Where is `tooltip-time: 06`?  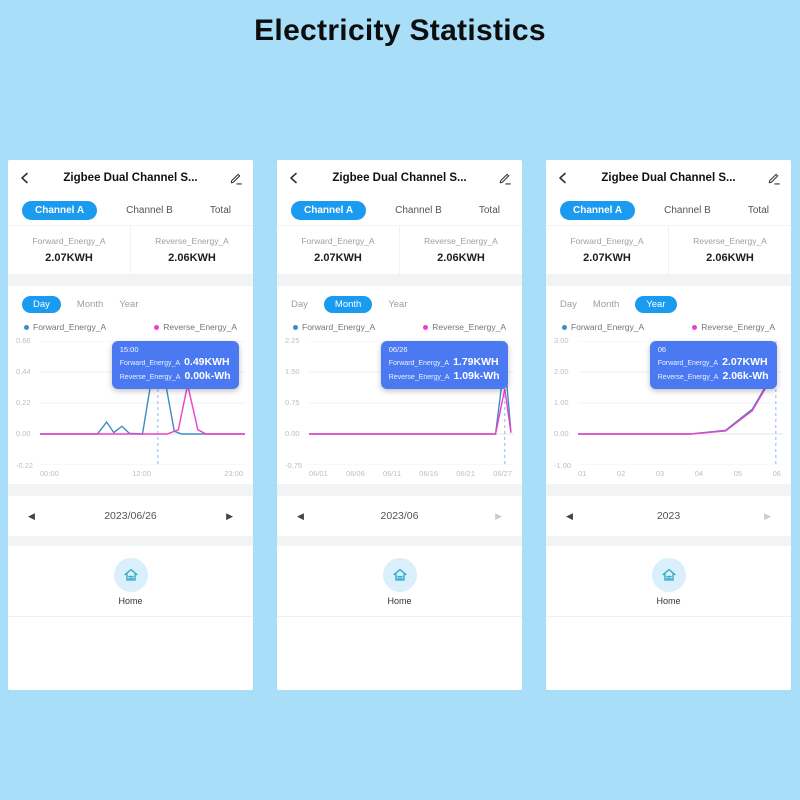
tooltip-time: 06 is located at coordinates (662, 349).